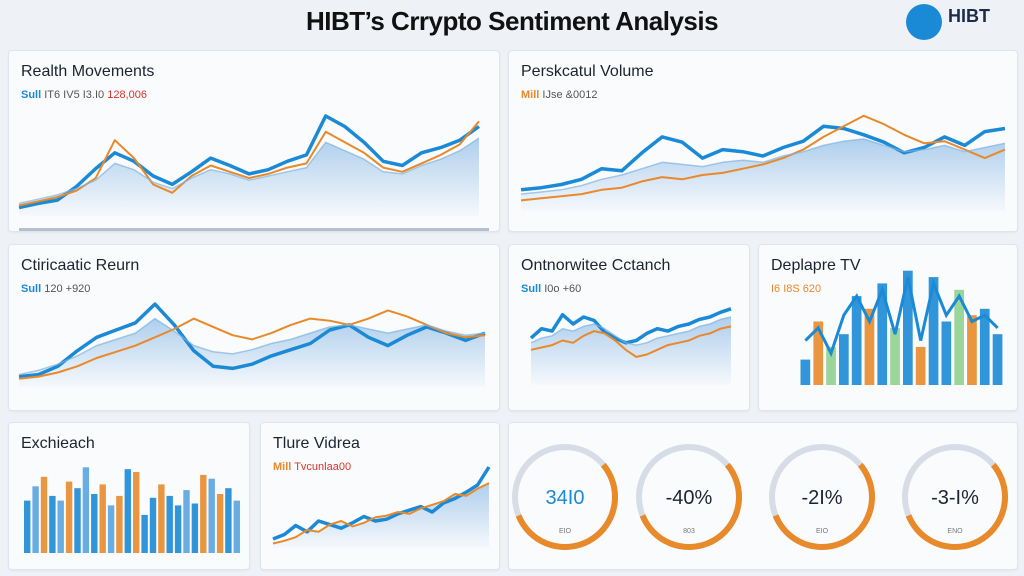 This screenshot has height=576, width=1024. What do you see at coordinates (901, 317) in the screenshot?
I see `trend-line` at bounding box center [901, 317].